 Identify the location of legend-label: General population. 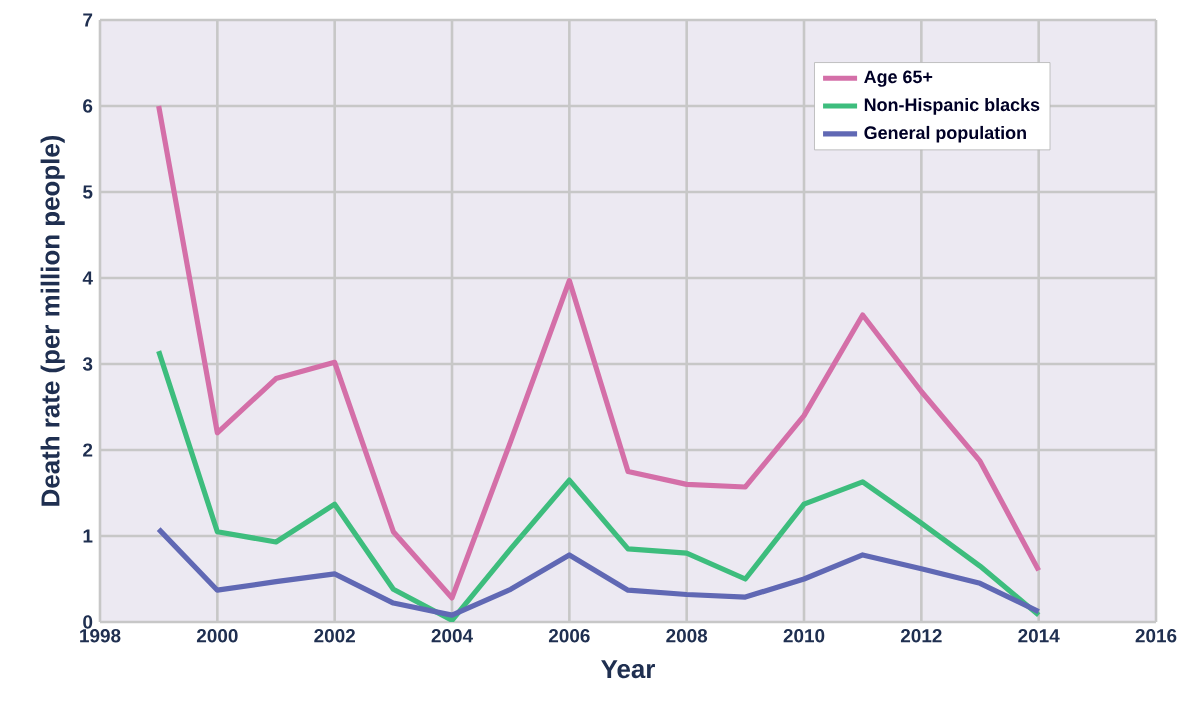
(945, 134).